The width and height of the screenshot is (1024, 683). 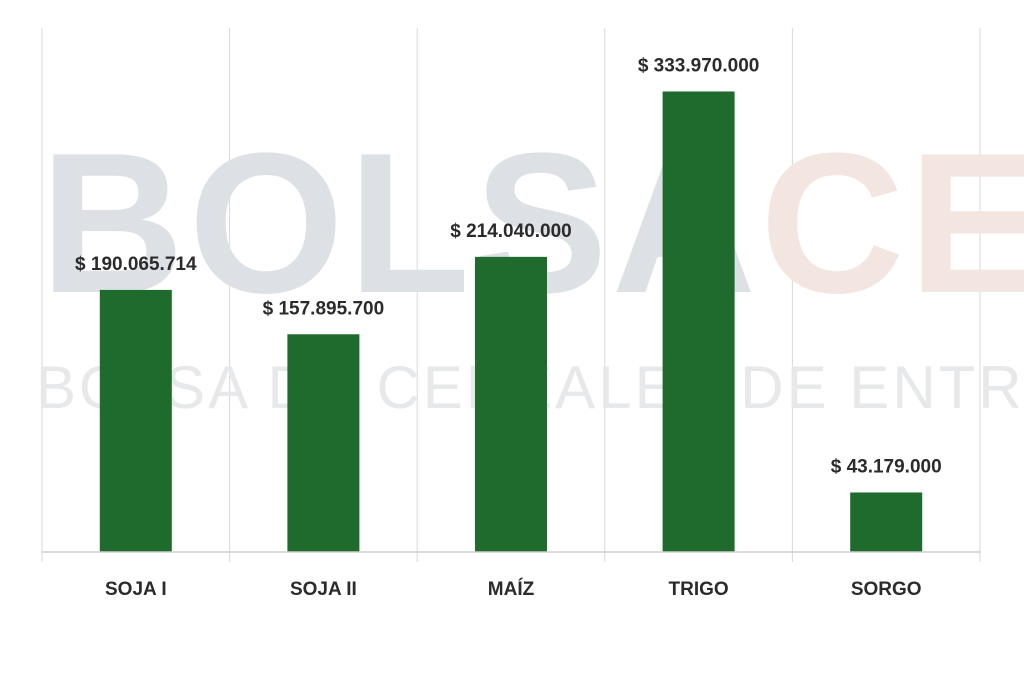 I want to click on category-label-3: TRIGO, so click(x=699, y=589).